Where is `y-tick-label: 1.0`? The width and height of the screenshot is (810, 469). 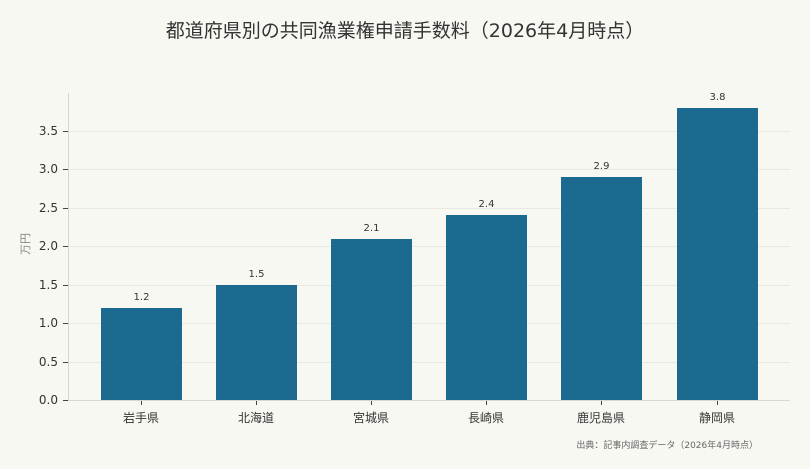 y-tick-label: 1.0 is located at coordinates (48, 323).